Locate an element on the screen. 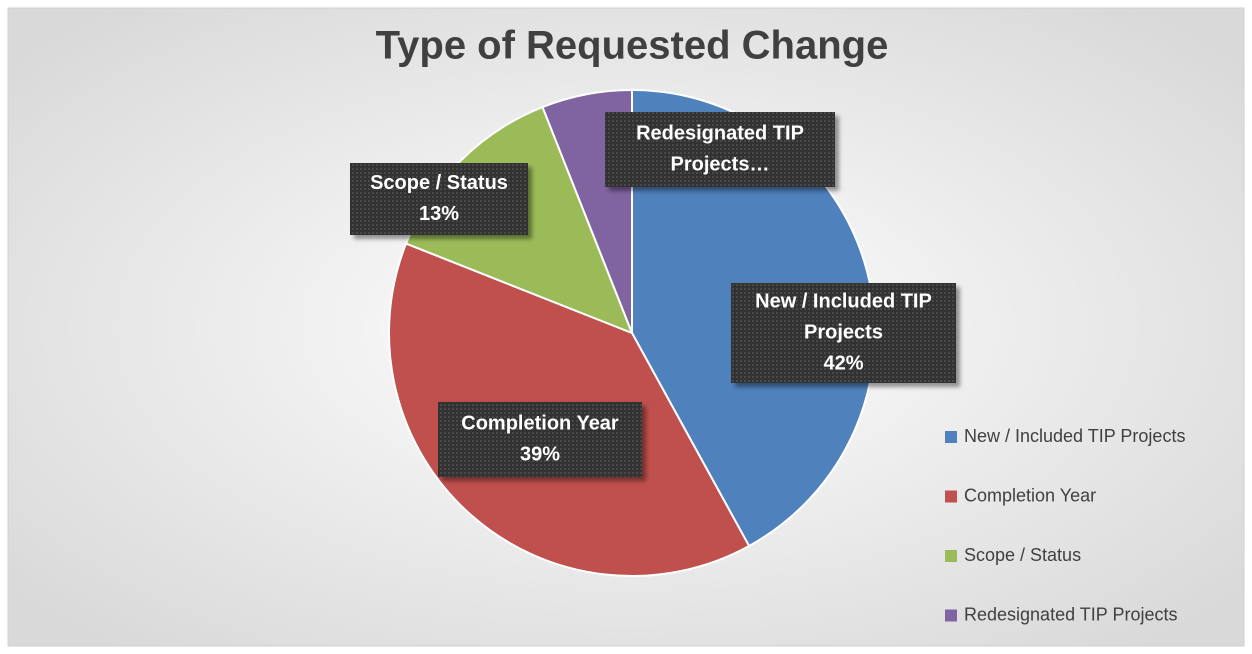  chart-title: Type of Requested Change is located at coordinates (632, 46).